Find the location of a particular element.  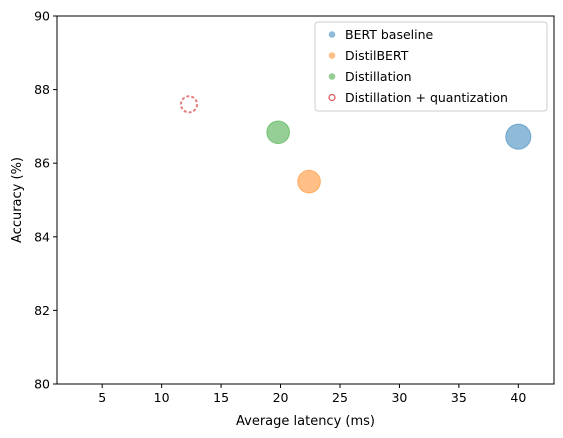

legend-label: BERT baseline is located at coordinates (389, 34).